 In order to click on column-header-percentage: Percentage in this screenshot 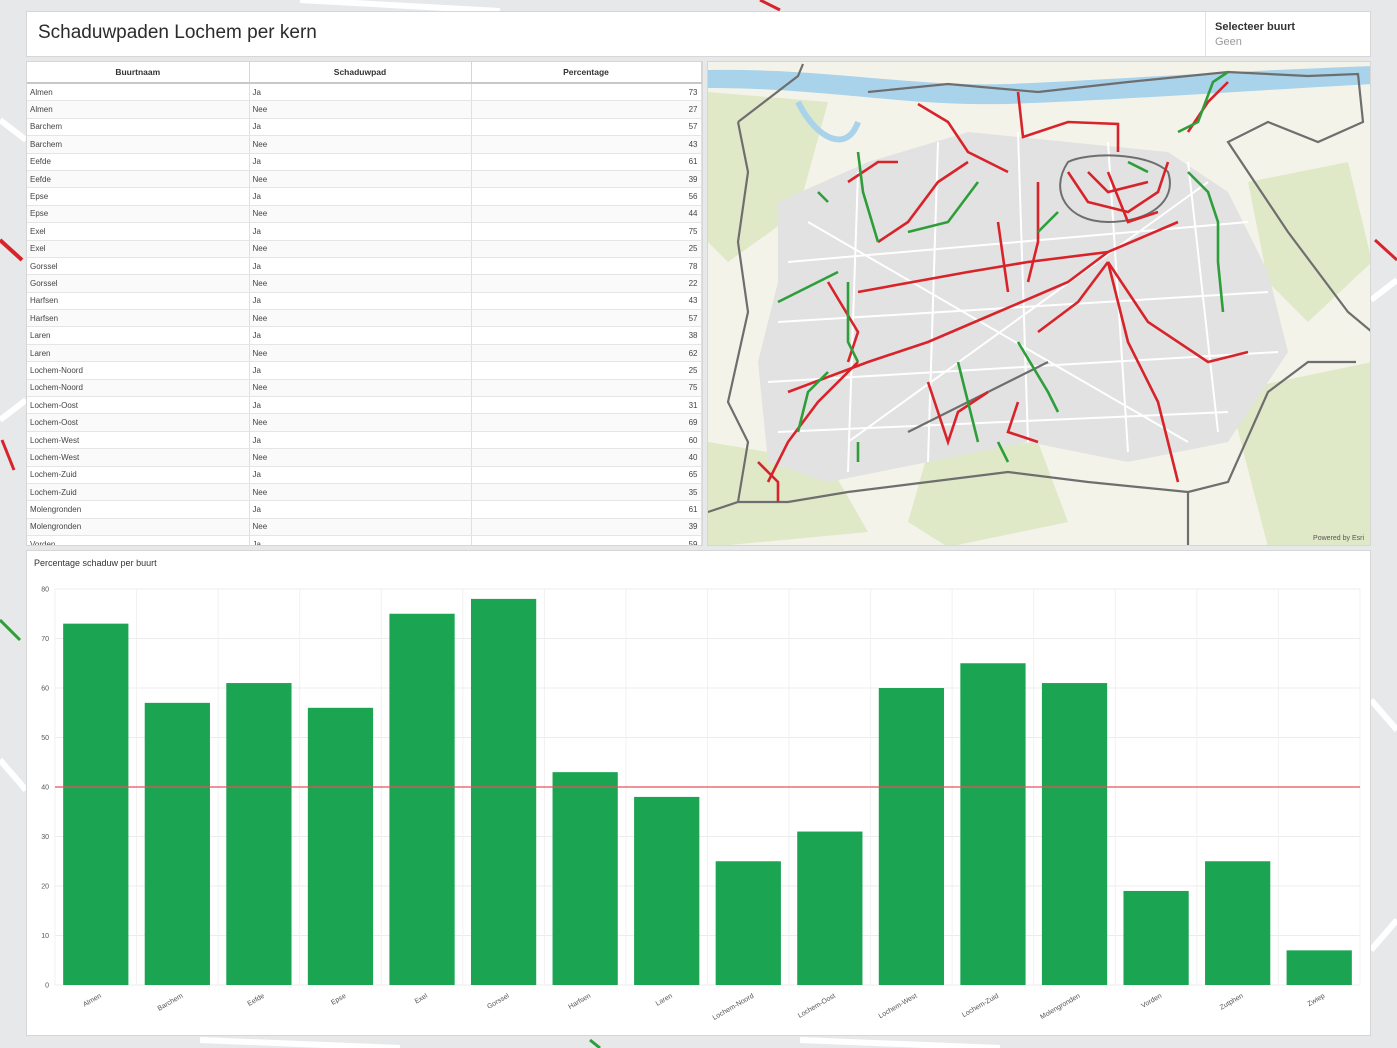, I will do `click(586, 73)`.